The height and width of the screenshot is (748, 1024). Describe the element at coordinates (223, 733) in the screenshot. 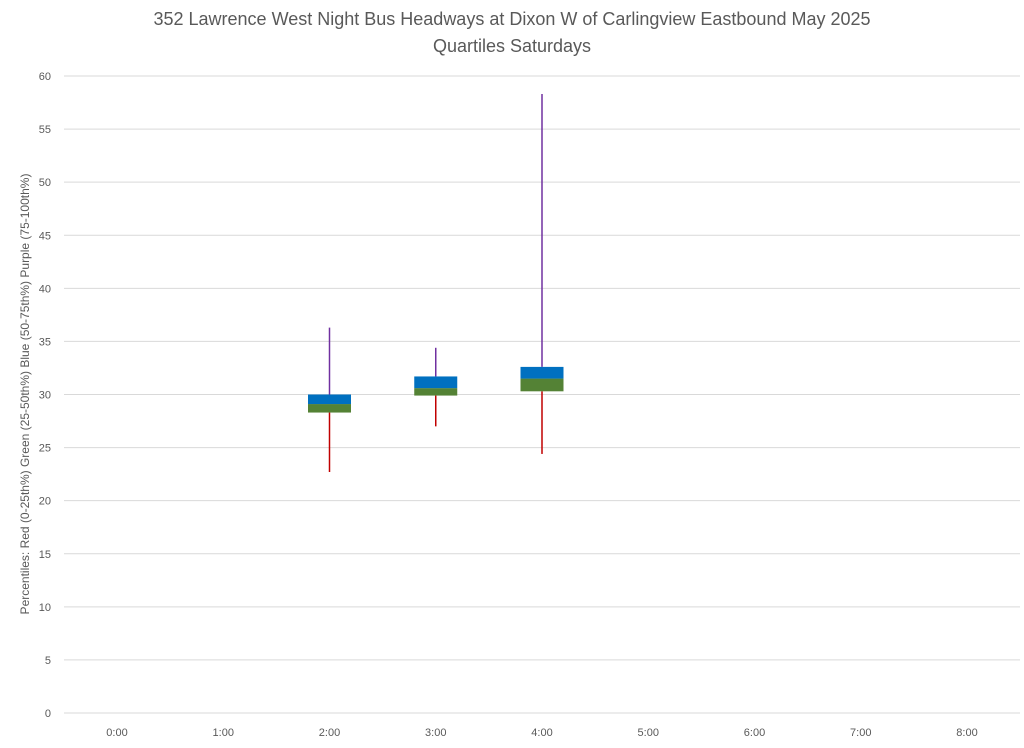

I see `x-tick-label: 1:00` at that location.